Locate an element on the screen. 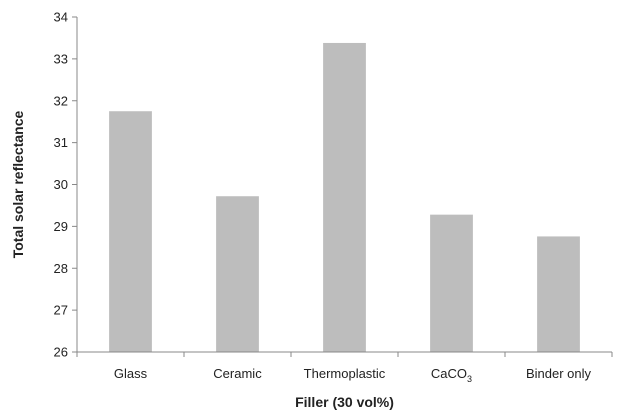 The height and width of the screenshot is (414, 619). y-tick-label: 27 is located at coordinates (61, 310).